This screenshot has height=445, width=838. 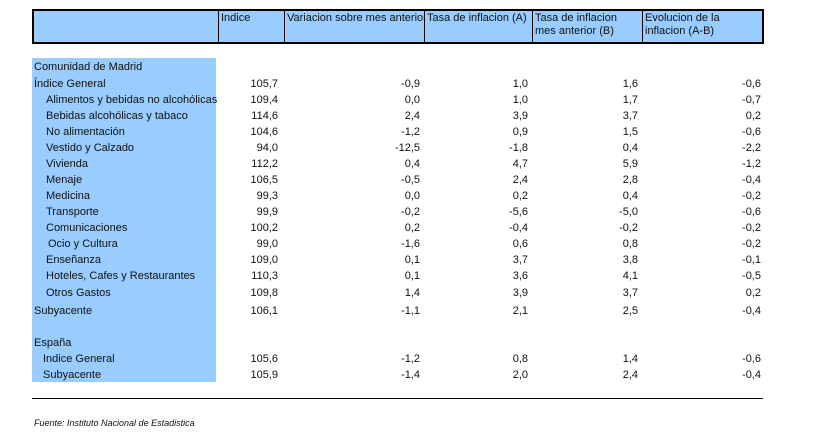 I want to click on cell-value: -5,0, so click(x=628, y=212).